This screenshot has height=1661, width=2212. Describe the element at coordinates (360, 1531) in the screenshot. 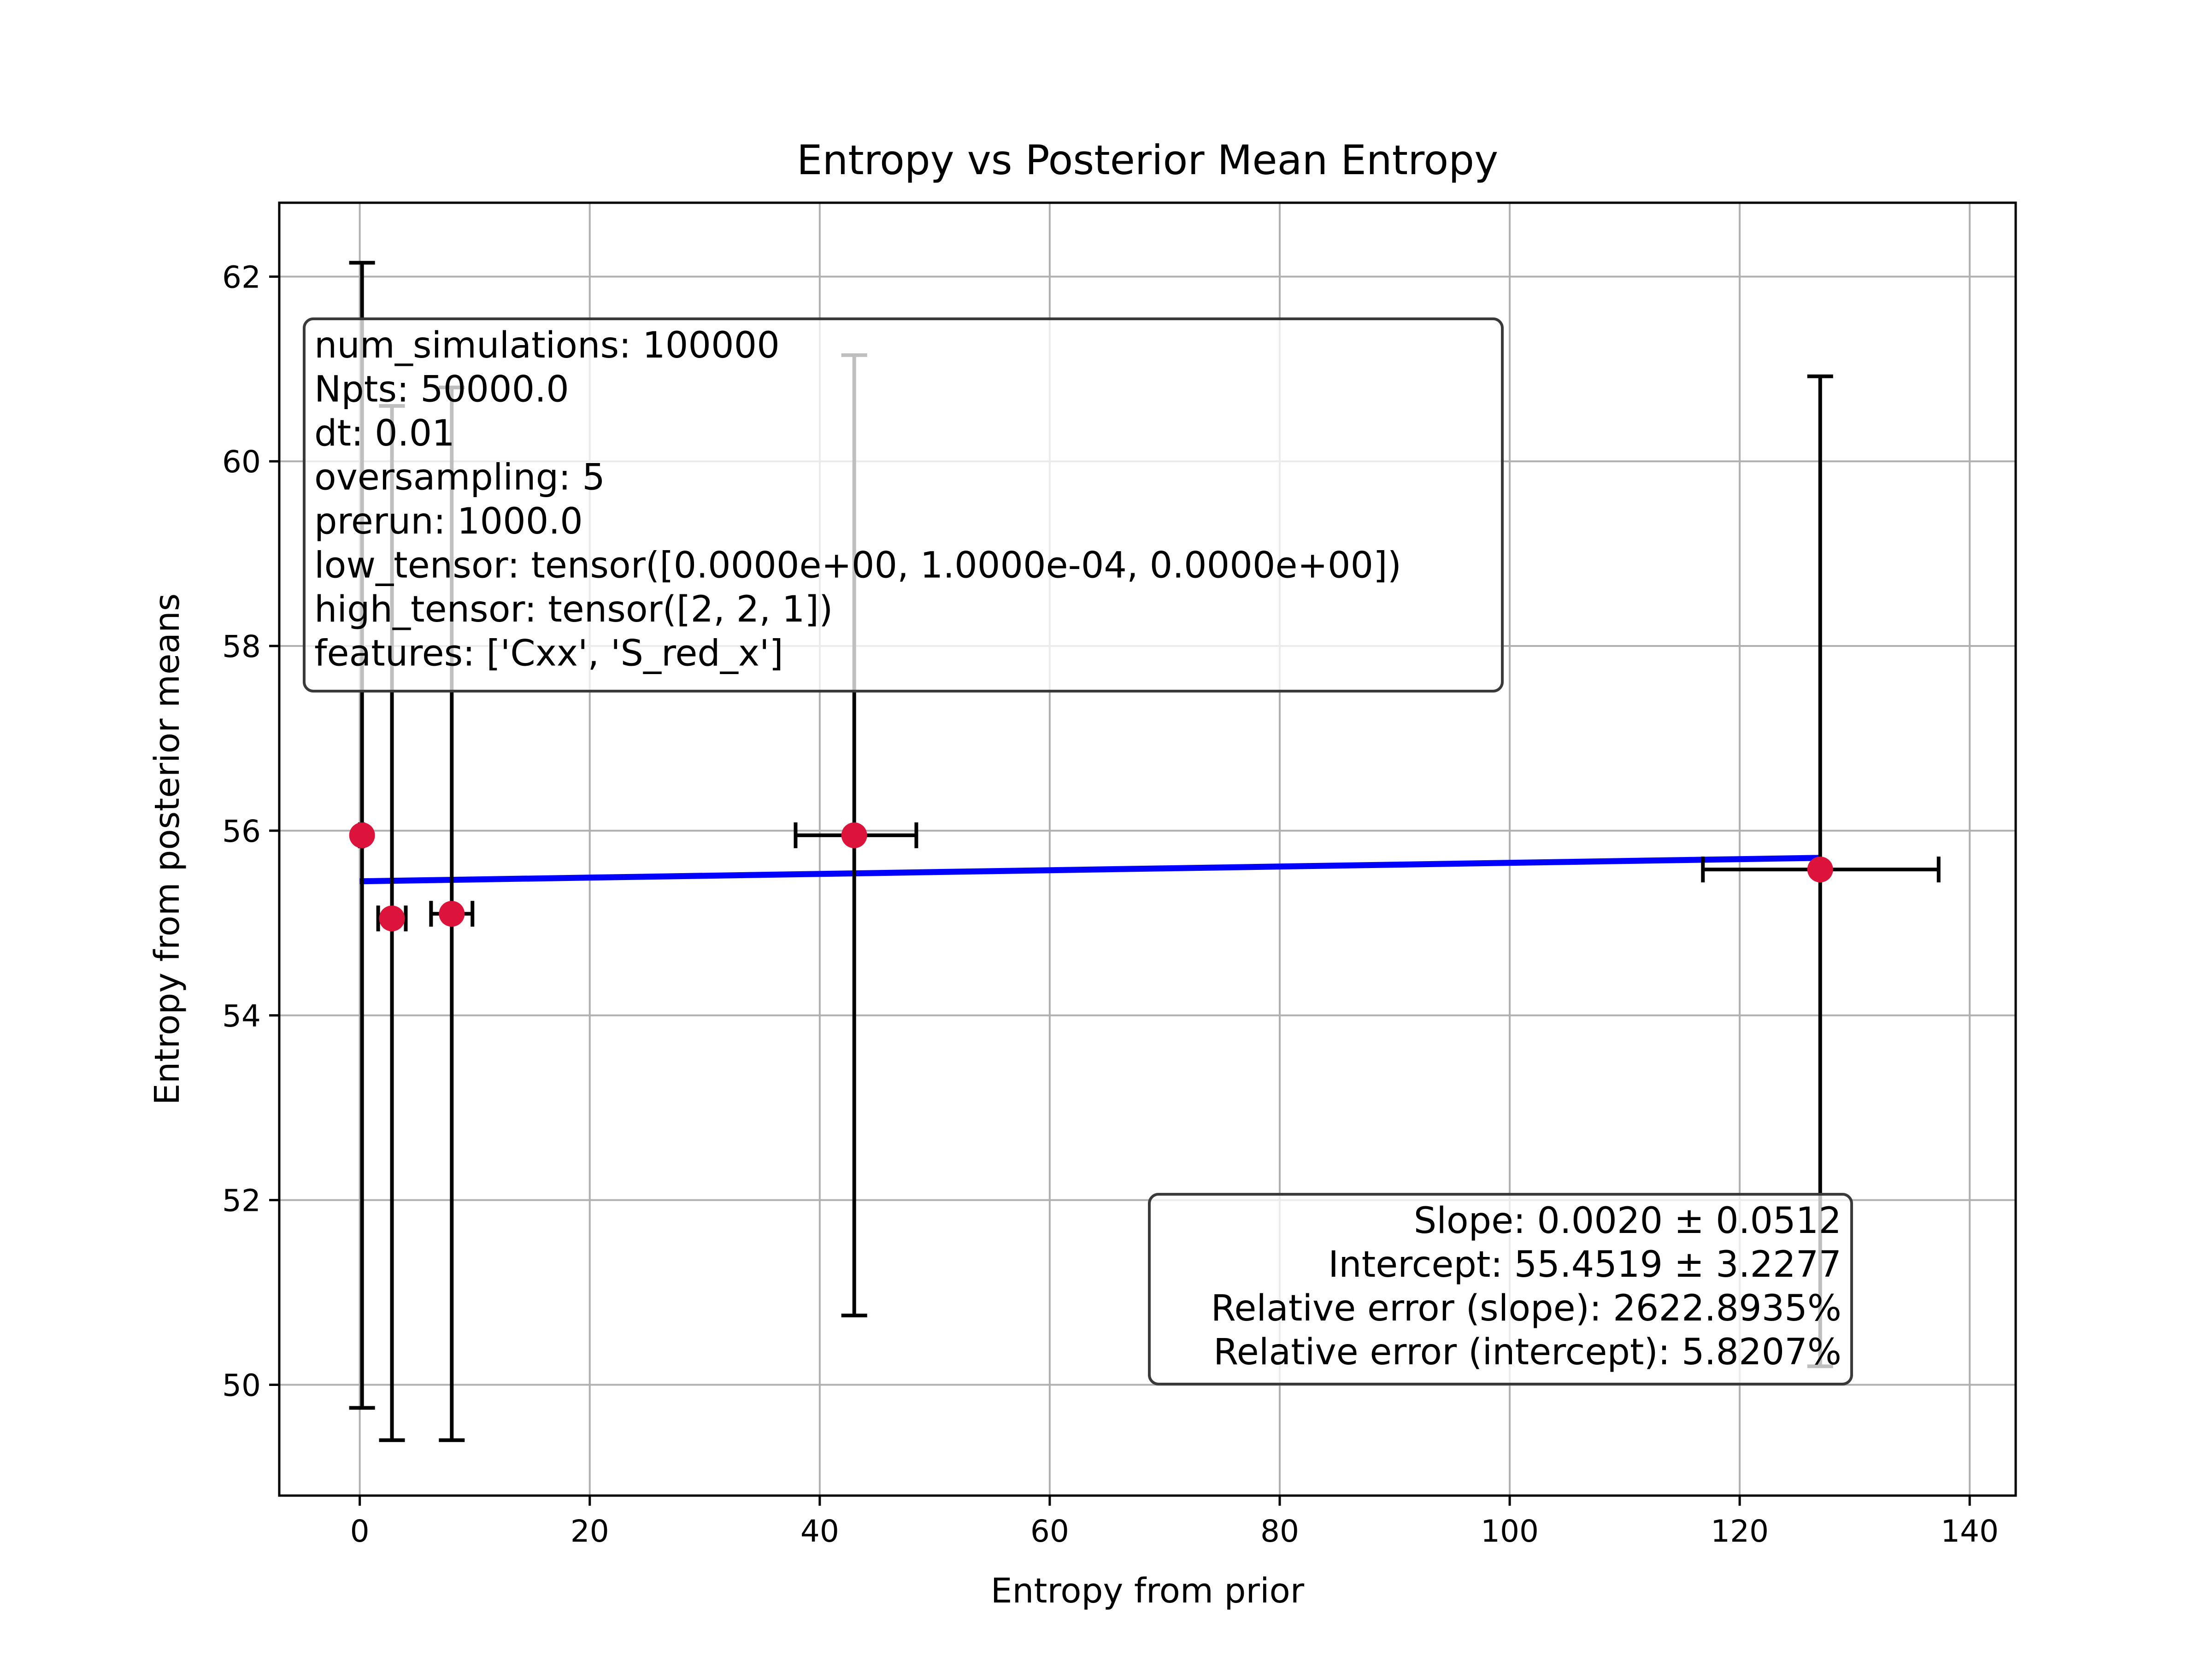

I see `x-tick-label: 0` at that location.